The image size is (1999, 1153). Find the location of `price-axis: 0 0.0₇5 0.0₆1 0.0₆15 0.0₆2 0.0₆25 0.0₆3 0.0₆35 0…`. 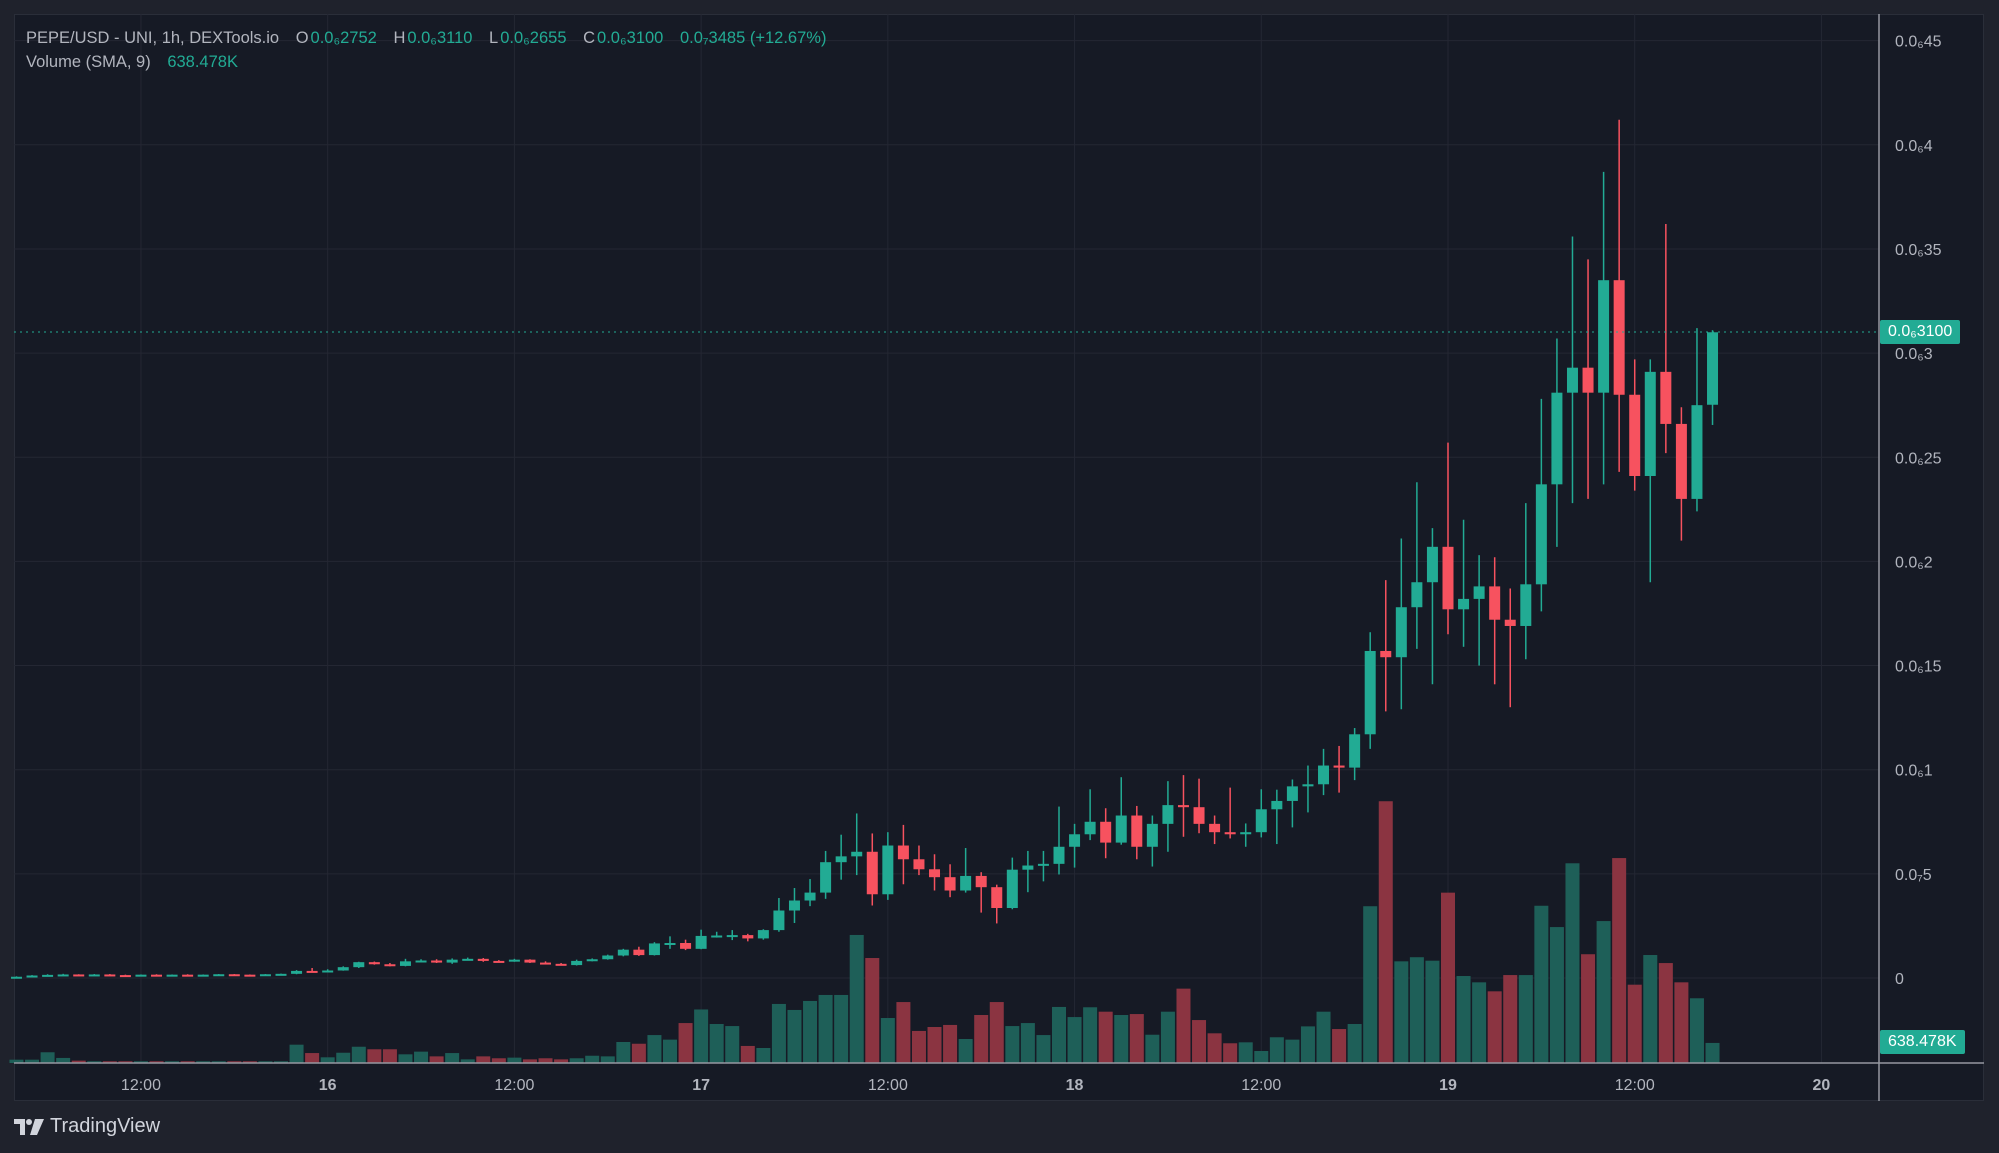

price-axis: 0 0.0₇5 0.0₆1 0.0₆15 0.0₆2 0.0₆25 0.0₆3 0.0₆35 0… is located at coordinates (1918, 511).